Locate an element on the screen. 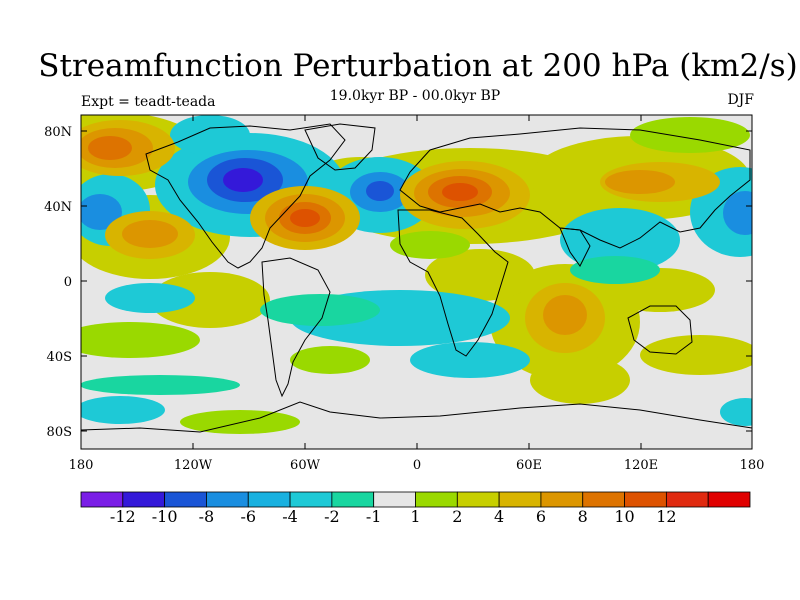 The image size is (800, 600). coast-north-america is located at coordinates (245, 196).